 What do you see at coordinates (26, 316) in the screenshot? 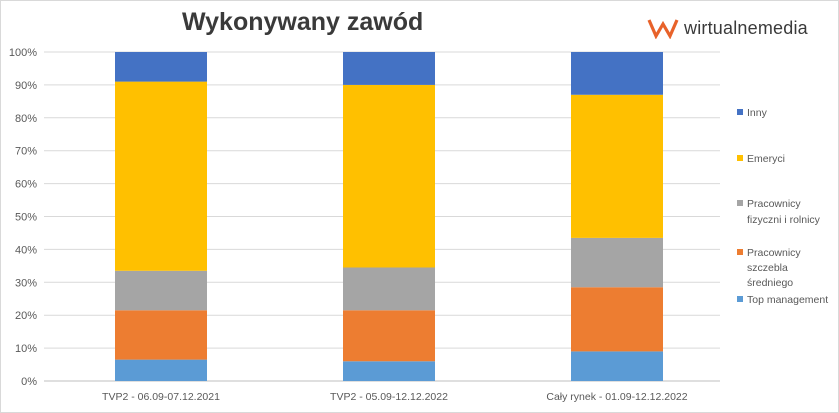
I see `y-tick-label: 20%` at bounding box center [26, 316].